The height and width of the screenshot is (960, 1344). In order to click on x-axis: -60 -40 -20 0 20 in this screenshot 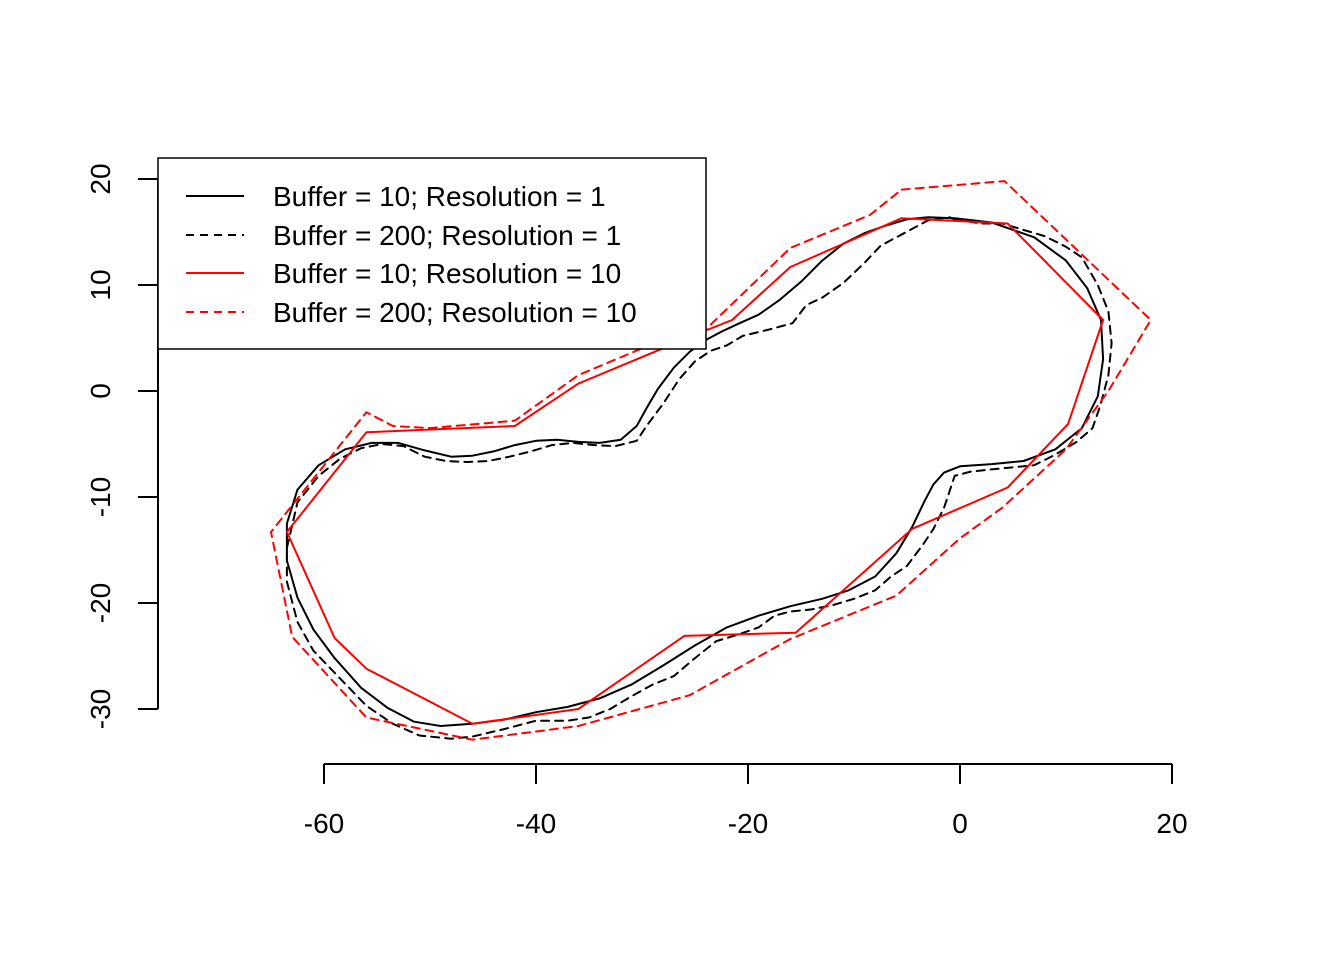, I will do `click(746, 801)`.